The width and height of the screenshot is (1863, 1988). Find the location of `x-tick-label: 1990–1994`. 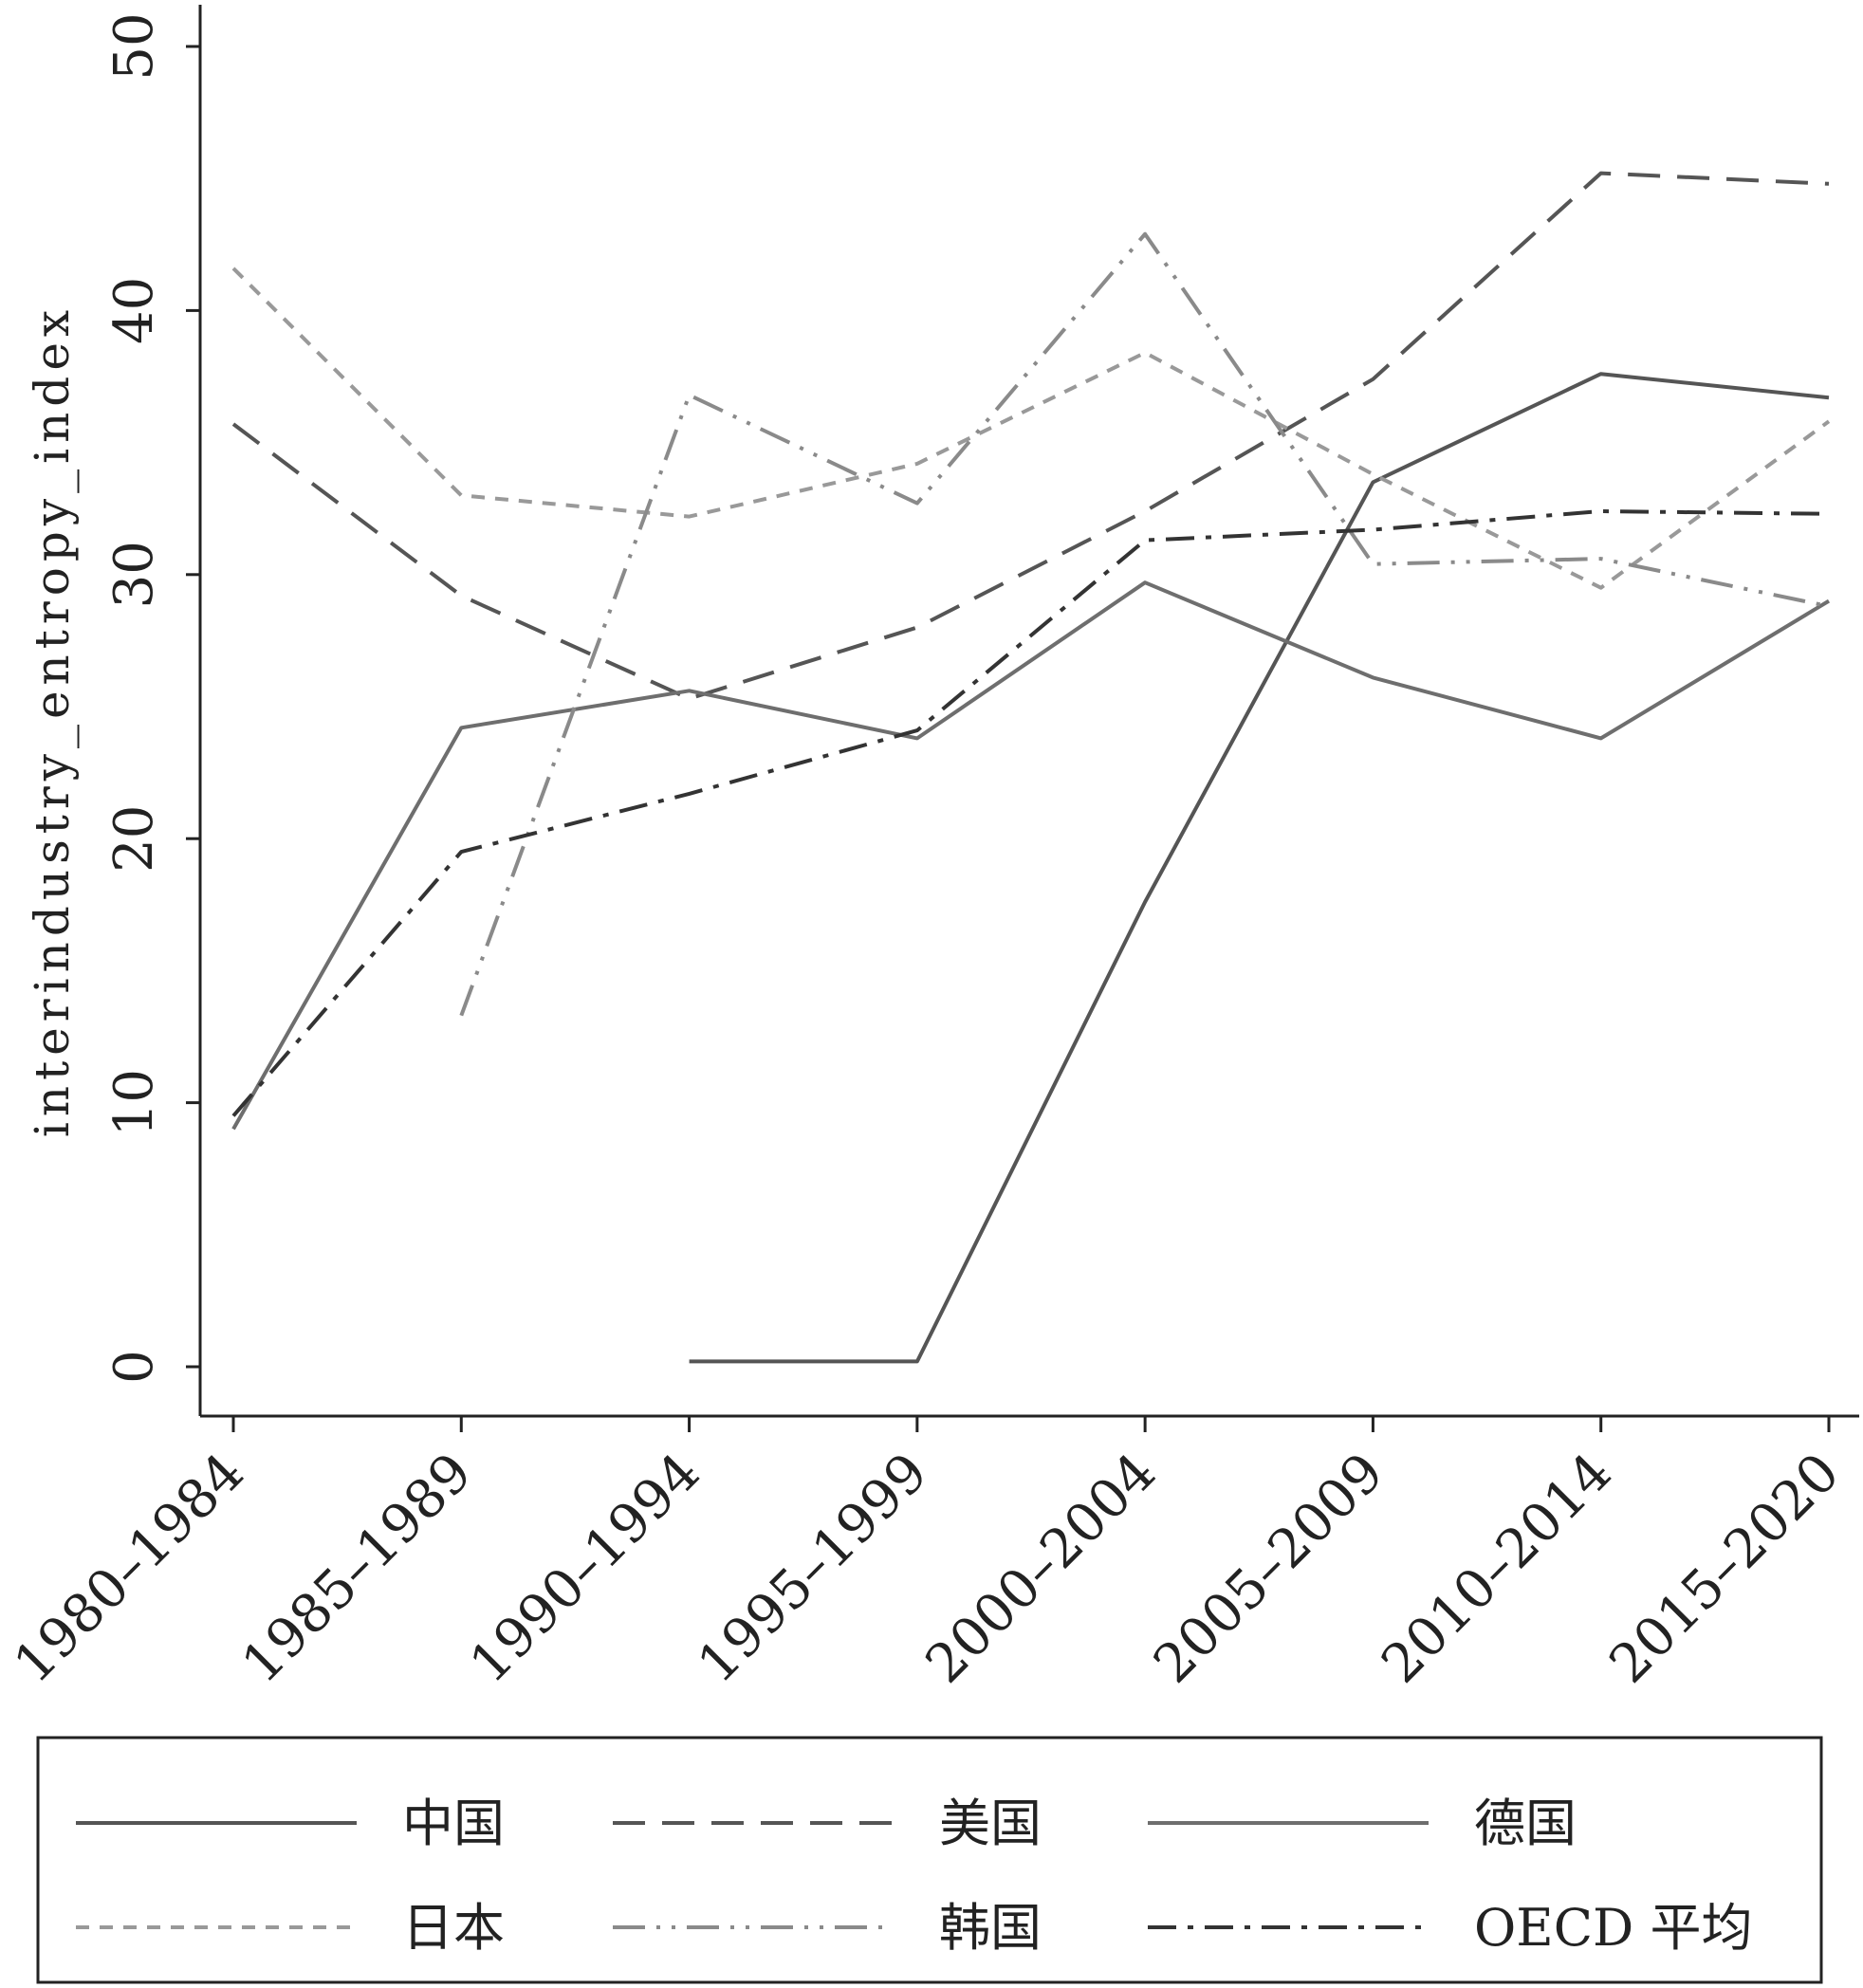

x-tick-label: 1990–1994 is located at coordinates (584, 1568).